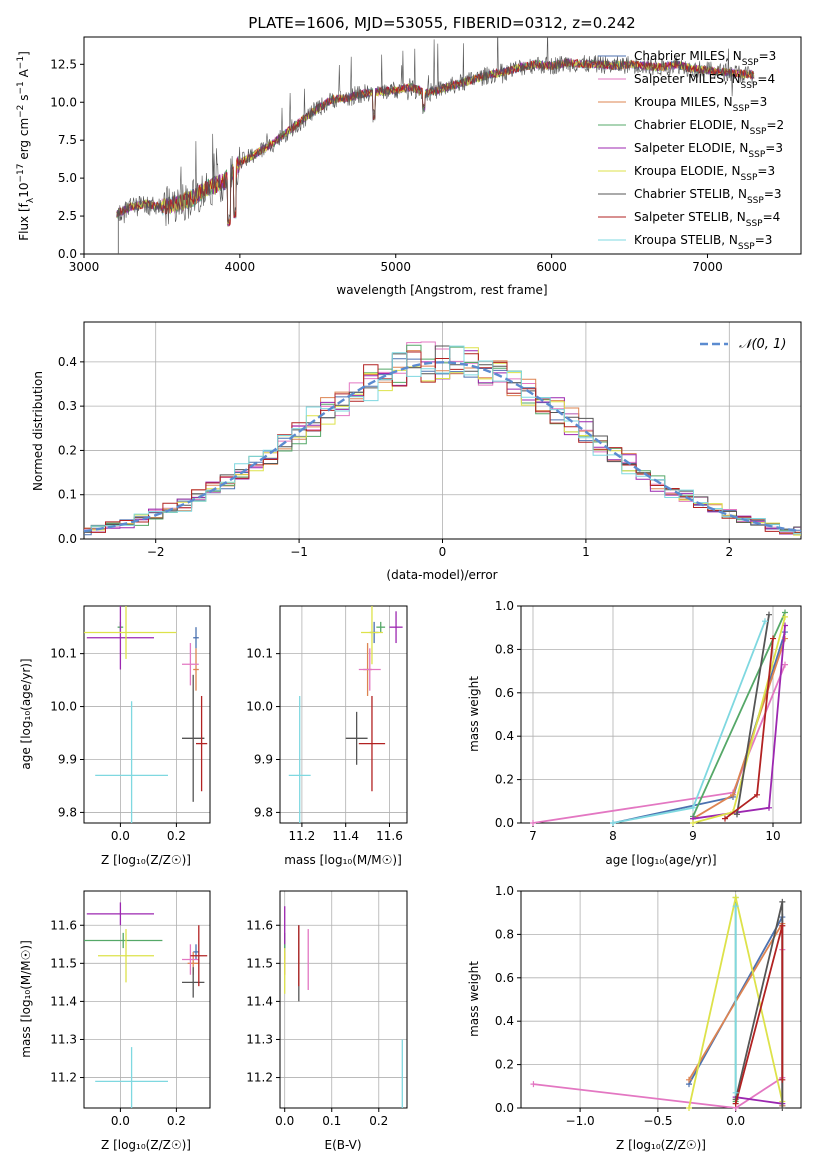 This screenshot has height=1170, width=819. I want to click on weight-z-xlabel: Z [log₁₀(Z/Z☉)], so click(661, 1145).